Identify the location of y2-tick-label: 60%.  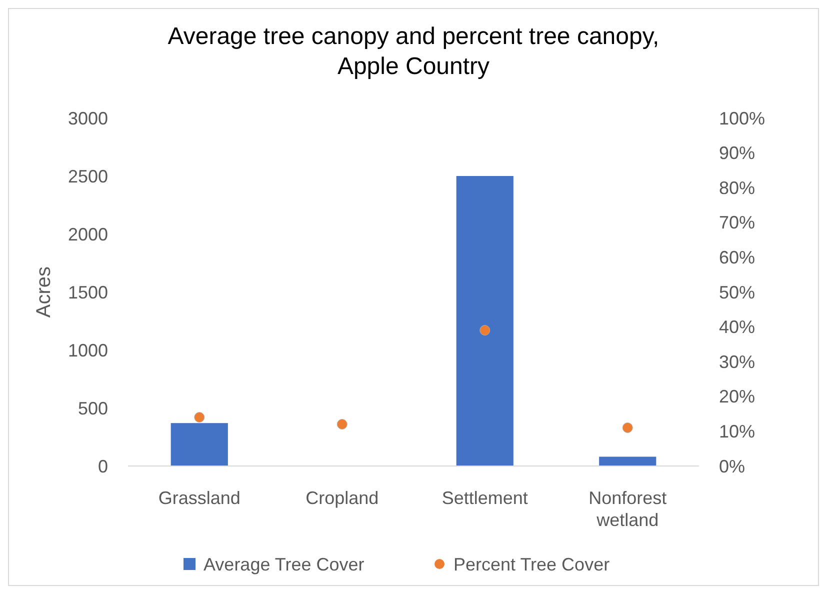
(737, 258).